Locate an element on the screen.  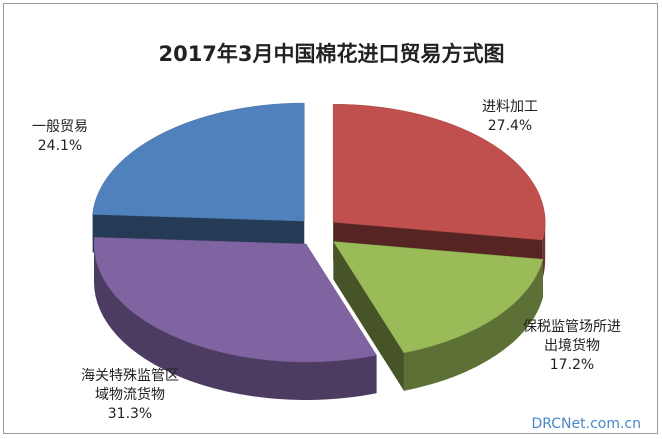
slice-label: 保税监管场所进出境货物 17.2% is located at coordinates (572, 346).